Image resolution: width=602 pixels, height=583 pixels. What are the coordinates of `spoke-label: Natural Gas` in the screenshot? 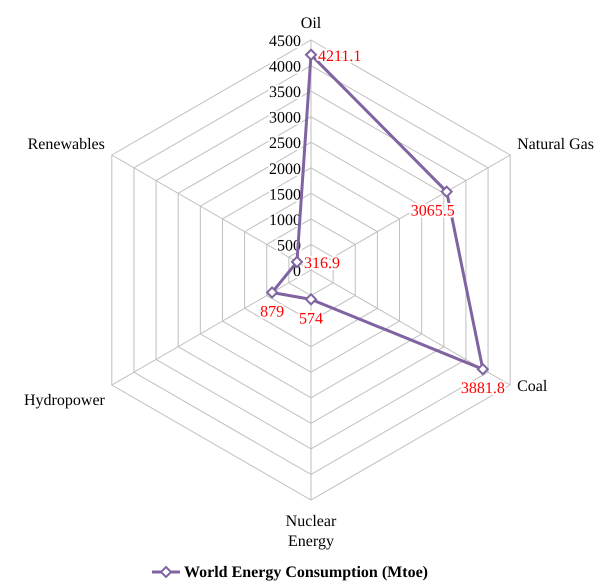 It's located at (555, 144).